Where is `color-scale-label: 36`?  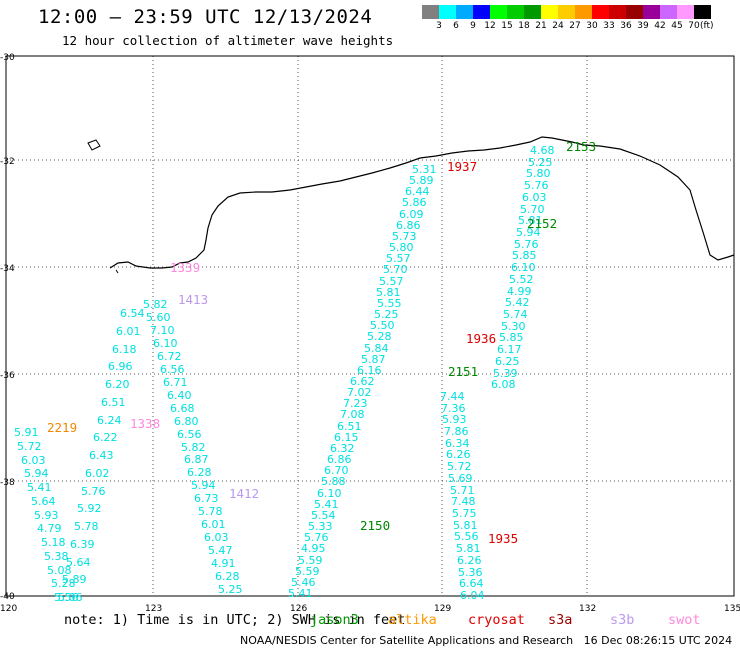
color-scale-label: 36 is located at coordinates (626, 26).